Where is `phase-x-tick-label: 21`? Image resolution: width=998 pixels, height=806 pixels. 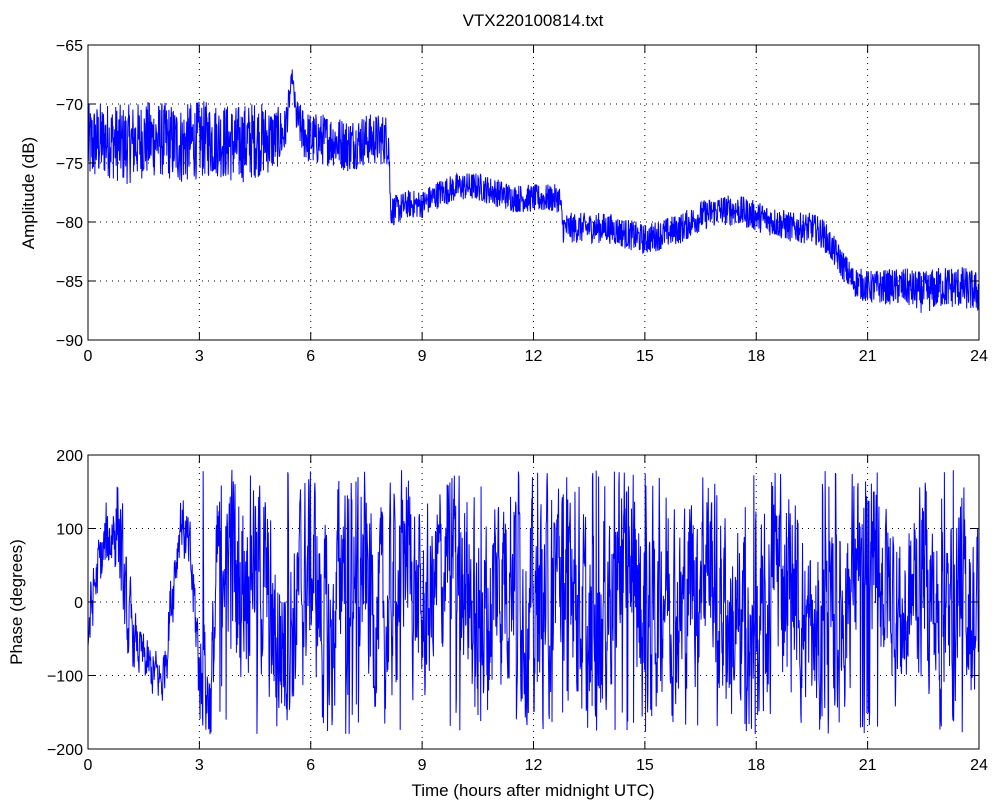 phase-x-tick-label: 21 is located at coordinates (868, 765).